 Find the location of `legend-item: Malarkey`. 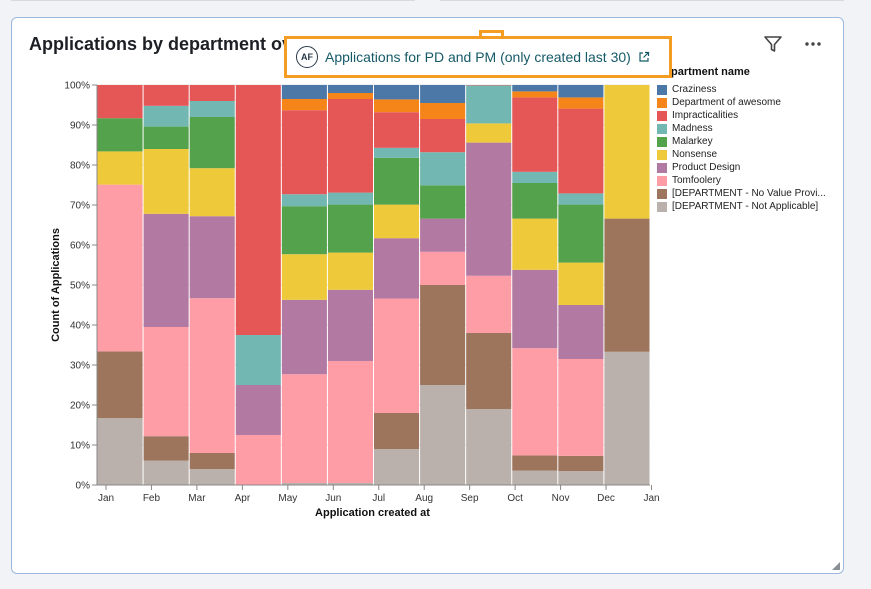

legend-item: Malarkey is located at coordinates (741, 141).